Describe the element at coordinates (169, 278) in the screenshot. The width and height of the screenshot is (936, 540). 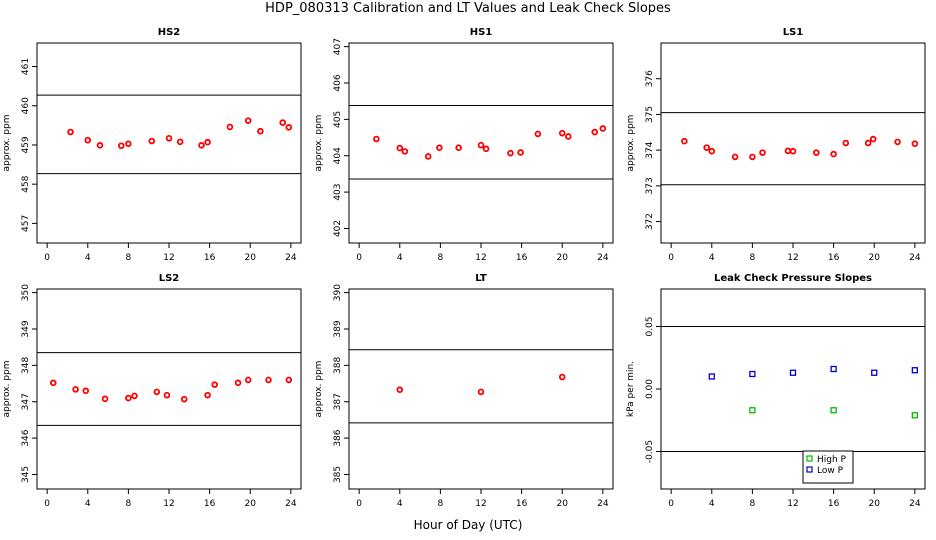
I see `panel-title: LS2` at that location.